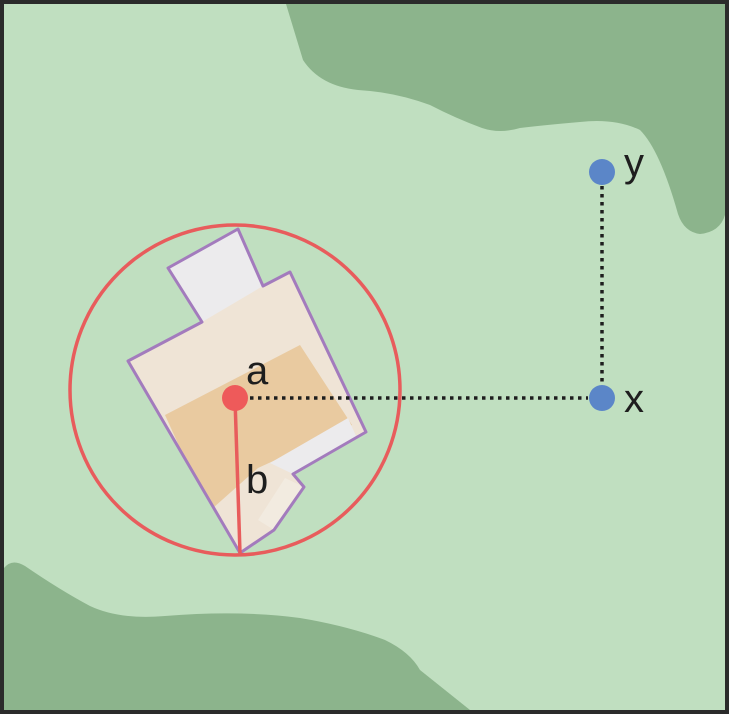 This screenshot has width=729, height=714. Describe the element at coordinates (235, 398) in the screenshot. I see `center-dot` at that location.